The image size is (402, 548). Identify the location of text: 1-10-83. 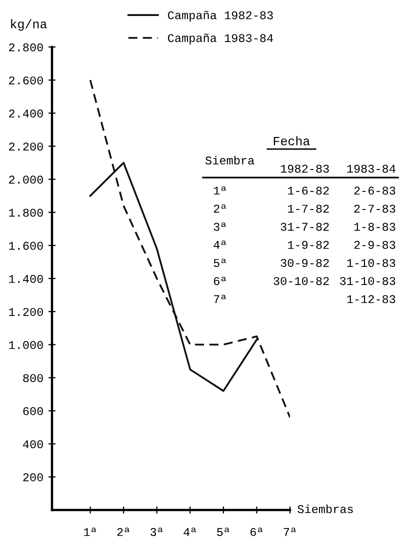
(371, 262).